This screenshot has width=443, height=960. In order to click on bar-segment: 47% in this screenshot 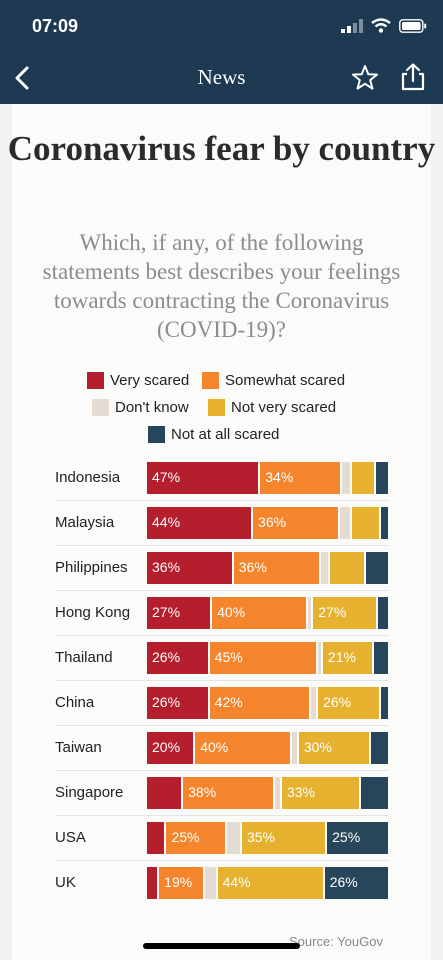, I will do `click(203, 478)`.